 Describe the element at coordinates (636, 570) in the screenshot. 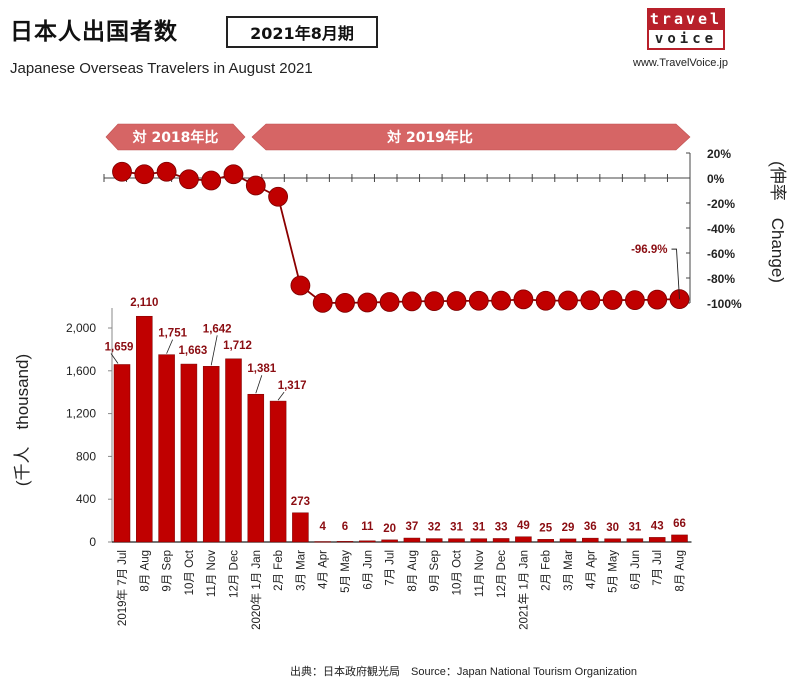

I see `category-label: 6月 Jun` at that location.